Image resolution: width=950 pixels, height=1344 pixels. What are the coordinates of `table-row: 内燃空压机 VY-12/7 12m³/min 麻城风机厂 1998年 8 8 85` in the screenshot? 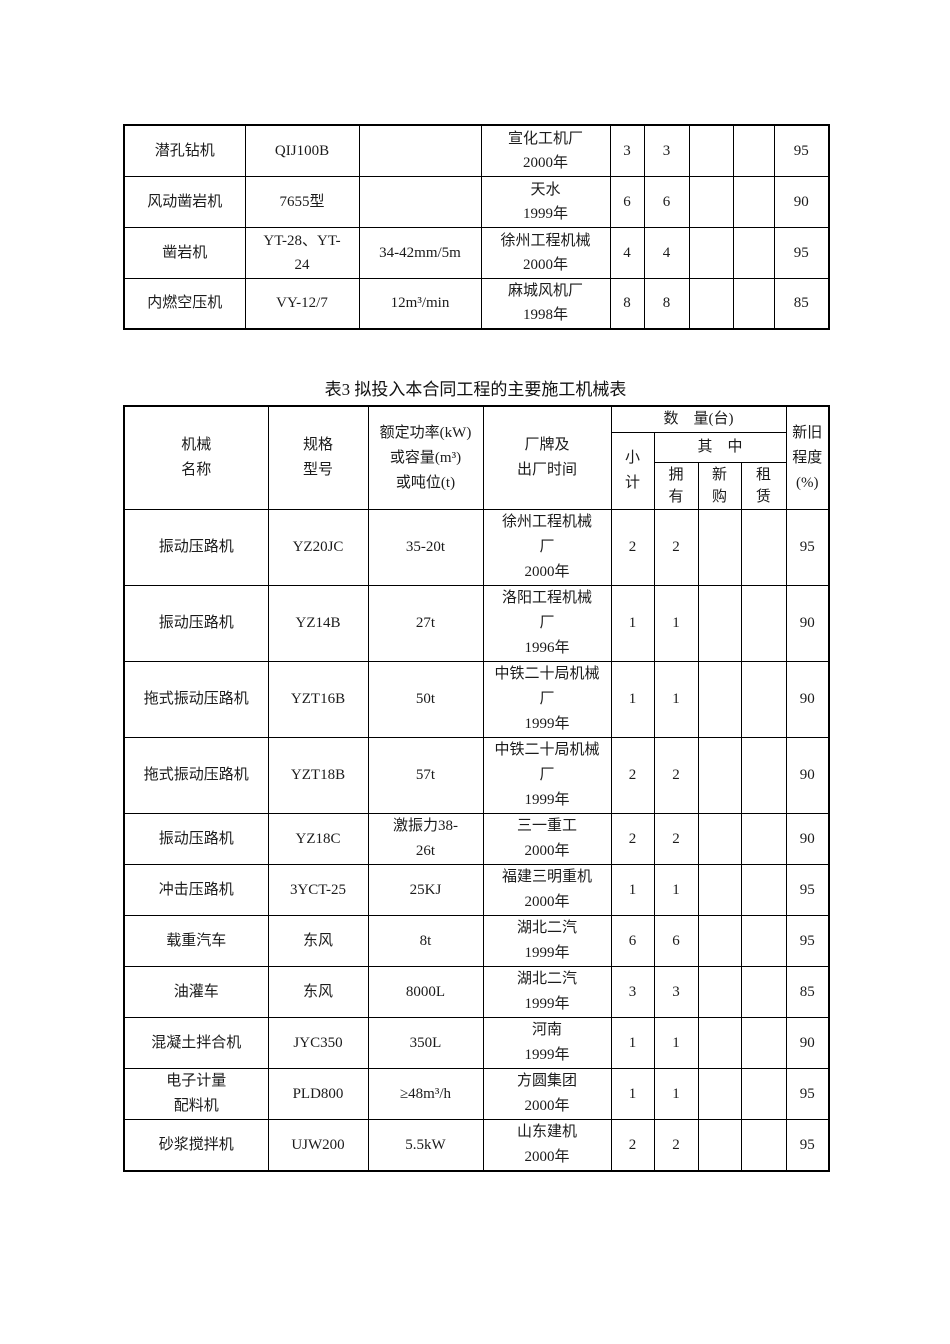 It's located at (476, 303).